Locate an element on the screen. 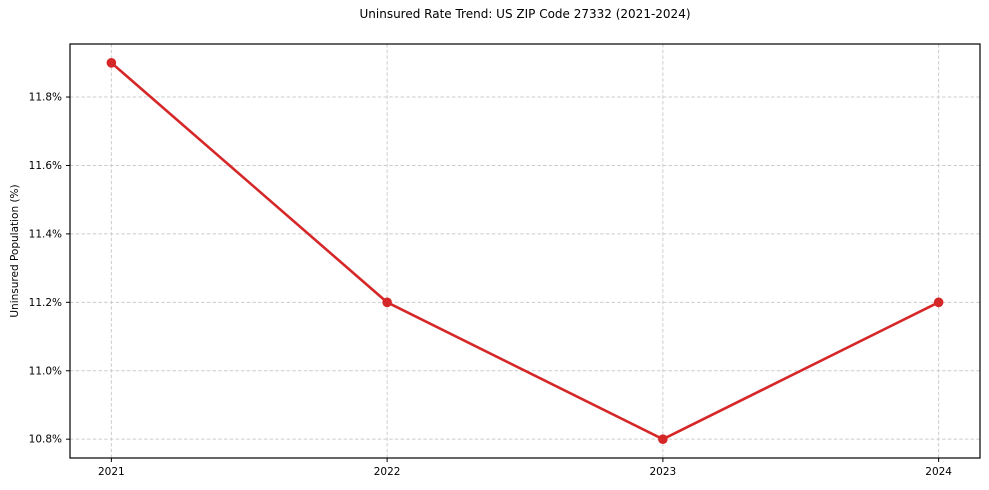 Image resolution: width=989 pixels, height=490 pixels. y-tick-label: 11.0% is located at coordinates (45, 371).